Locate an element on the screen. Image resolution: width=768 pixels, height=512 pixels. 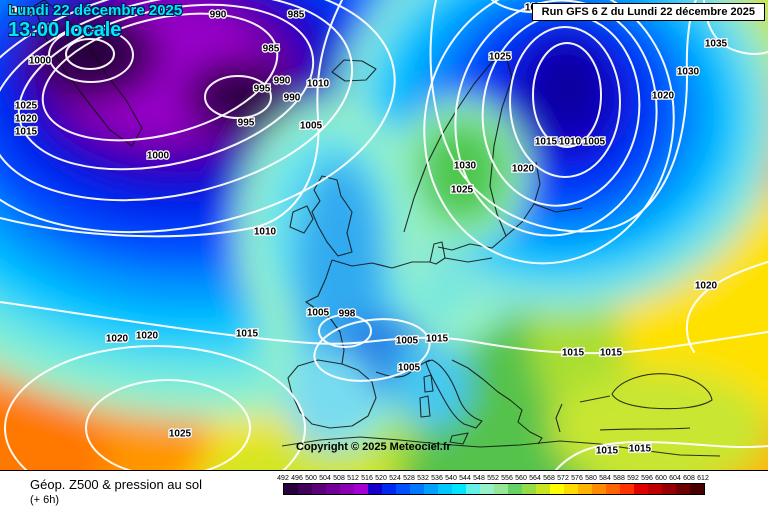
scale-value: 556 is located at coordinates (507, 478).